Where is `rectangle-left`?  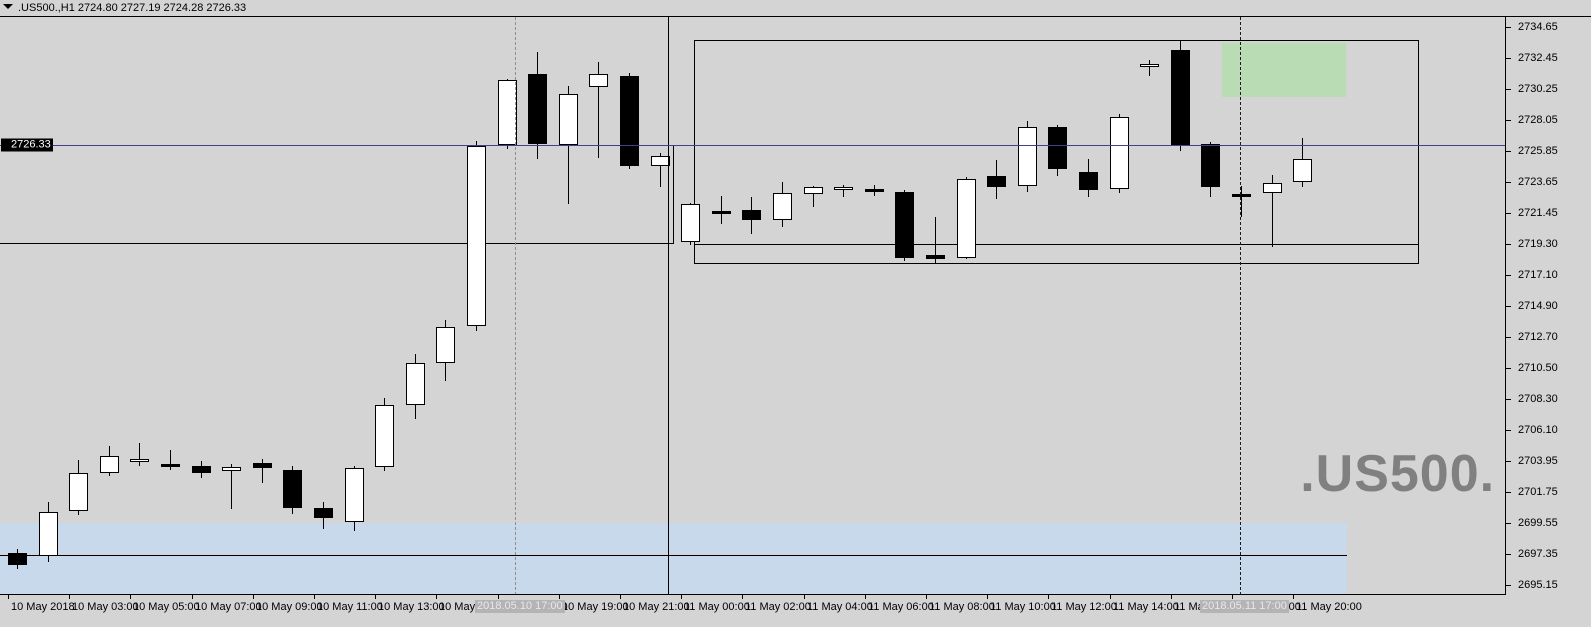 rectangle-left is located at coordinates (337, 194).